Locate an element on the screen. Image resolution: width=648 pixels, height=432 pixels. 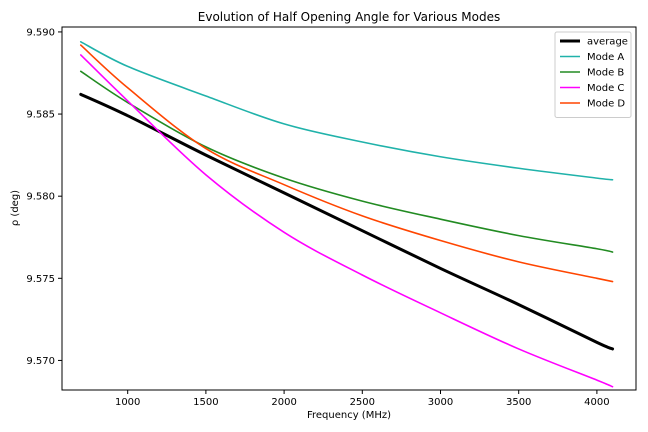
x-tick-label: 2000 is located at coordinates (283, 402).